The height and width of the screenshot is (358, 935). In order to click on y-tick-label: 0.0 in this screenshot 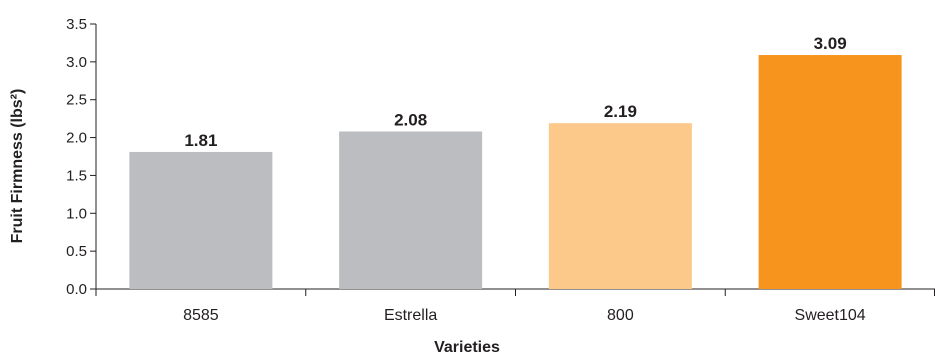, I will do `click(76, 289)`.